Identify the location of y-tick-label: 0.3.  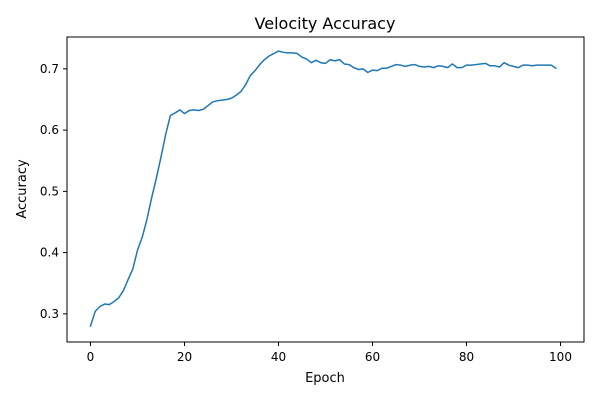
(49, 314).